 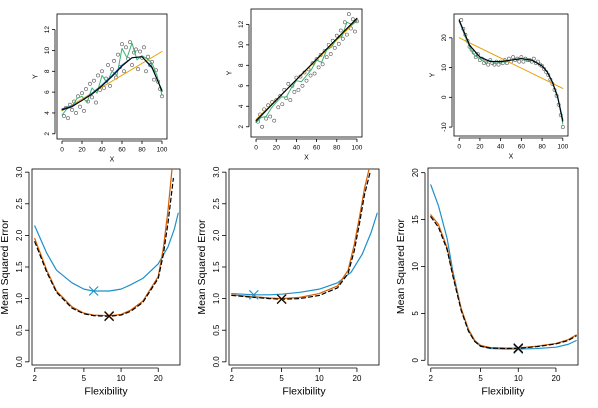 What do you see at coordinates (47, 113) in the screenshot?
I see `y-tick-label: 4` at bounding box center [47, 113].